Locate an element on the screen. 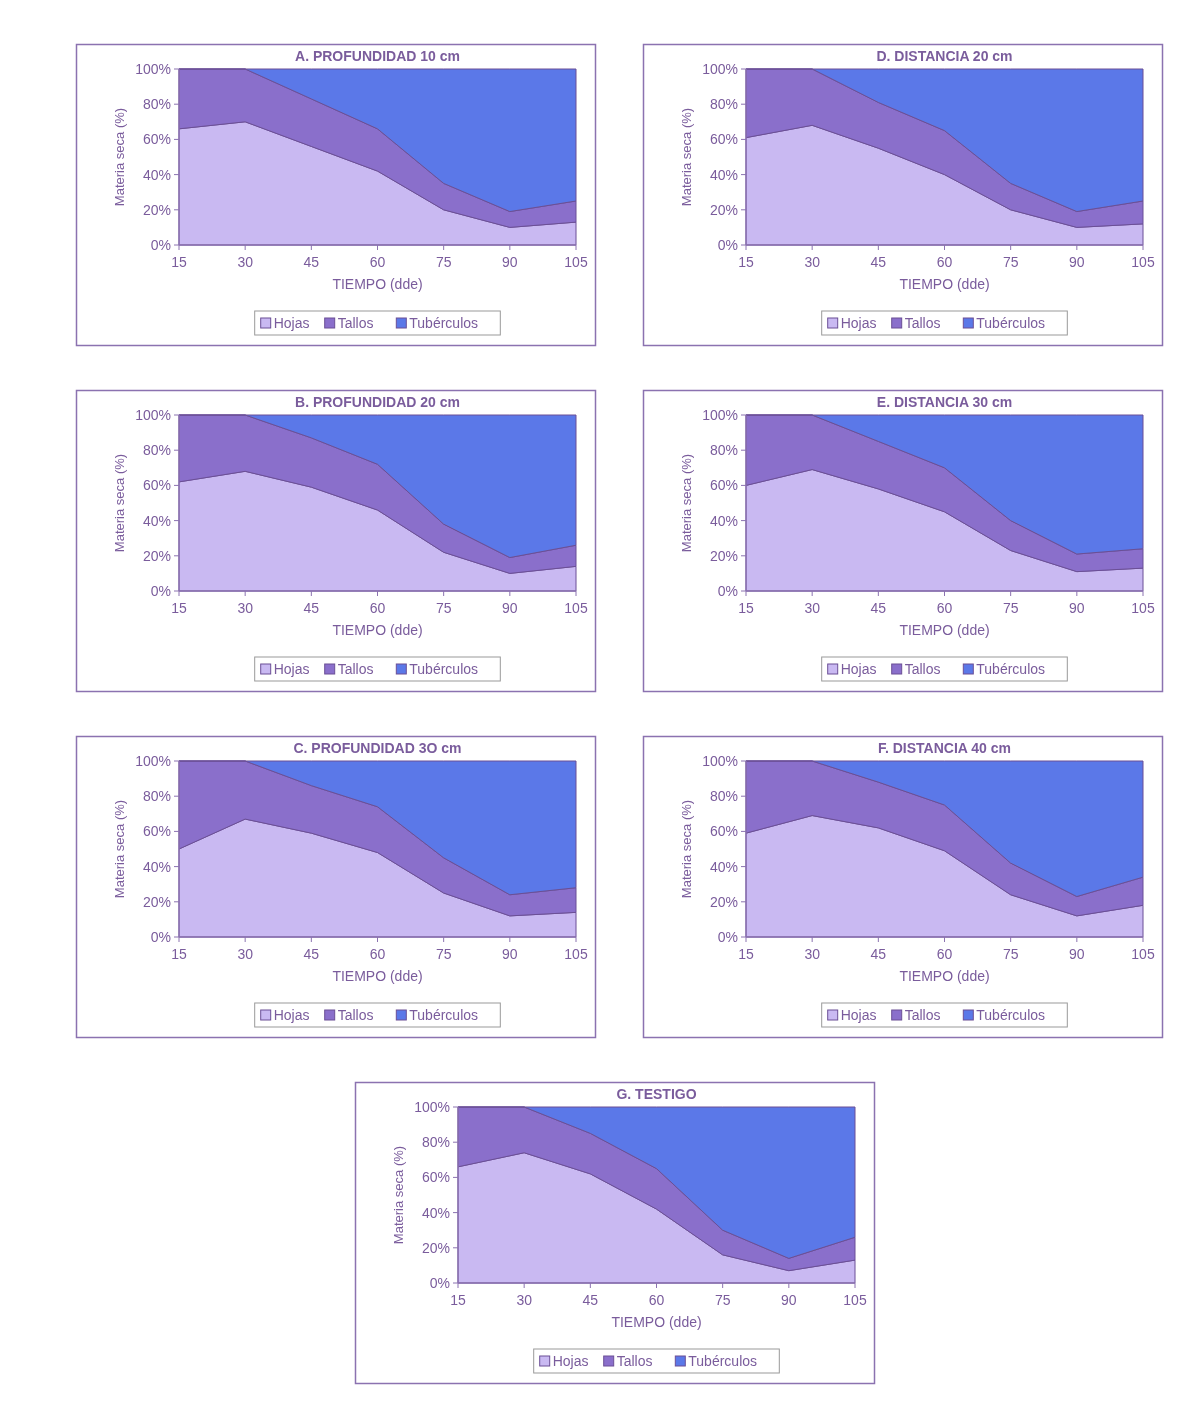 This screenshot has height=1406, width=1203. chart-title: F. DISTANCIA 40 cm is located at coordinates (944, 748).